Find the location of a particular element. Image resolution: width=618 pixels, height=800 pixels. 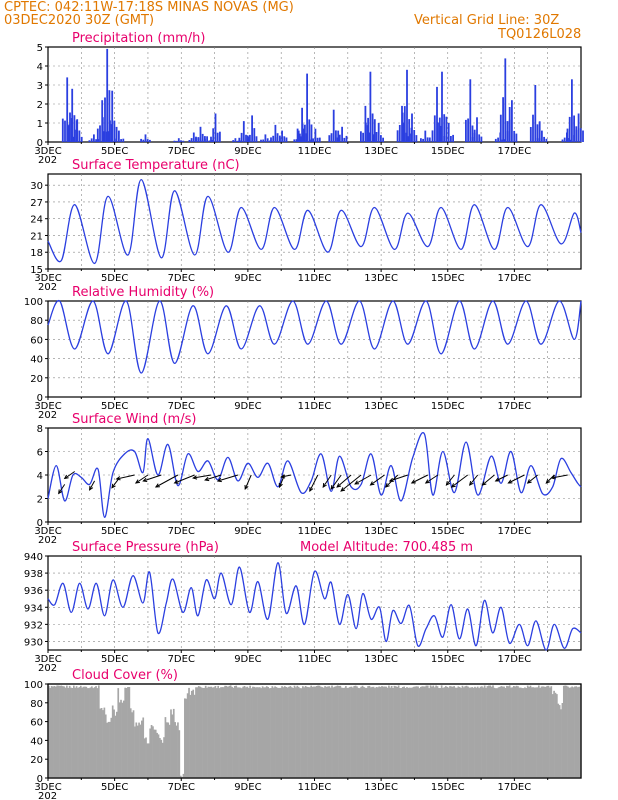

panel-title: Cloud Cover (%) is located at coordinates (125, 675).